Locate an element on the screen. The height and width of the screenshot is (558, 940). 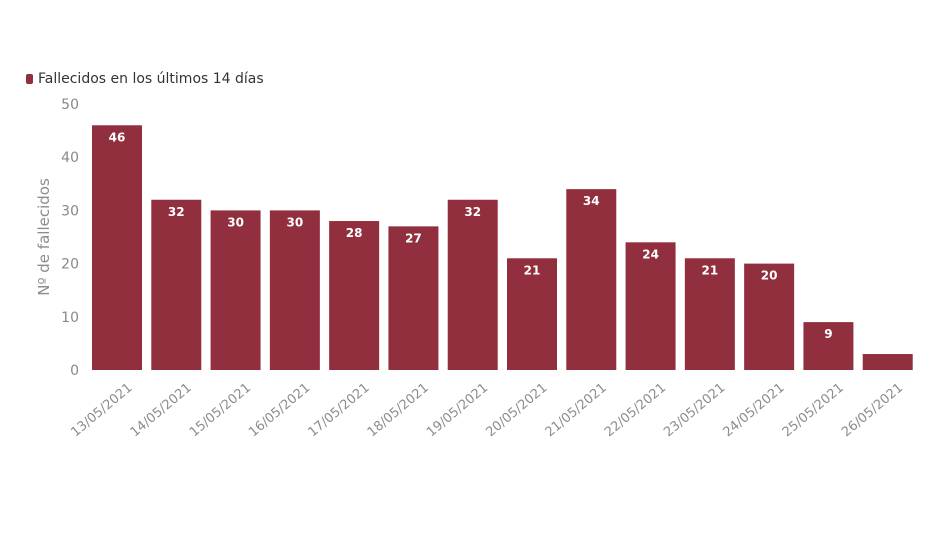
legend-swatch is located at coordinates (29, 79).